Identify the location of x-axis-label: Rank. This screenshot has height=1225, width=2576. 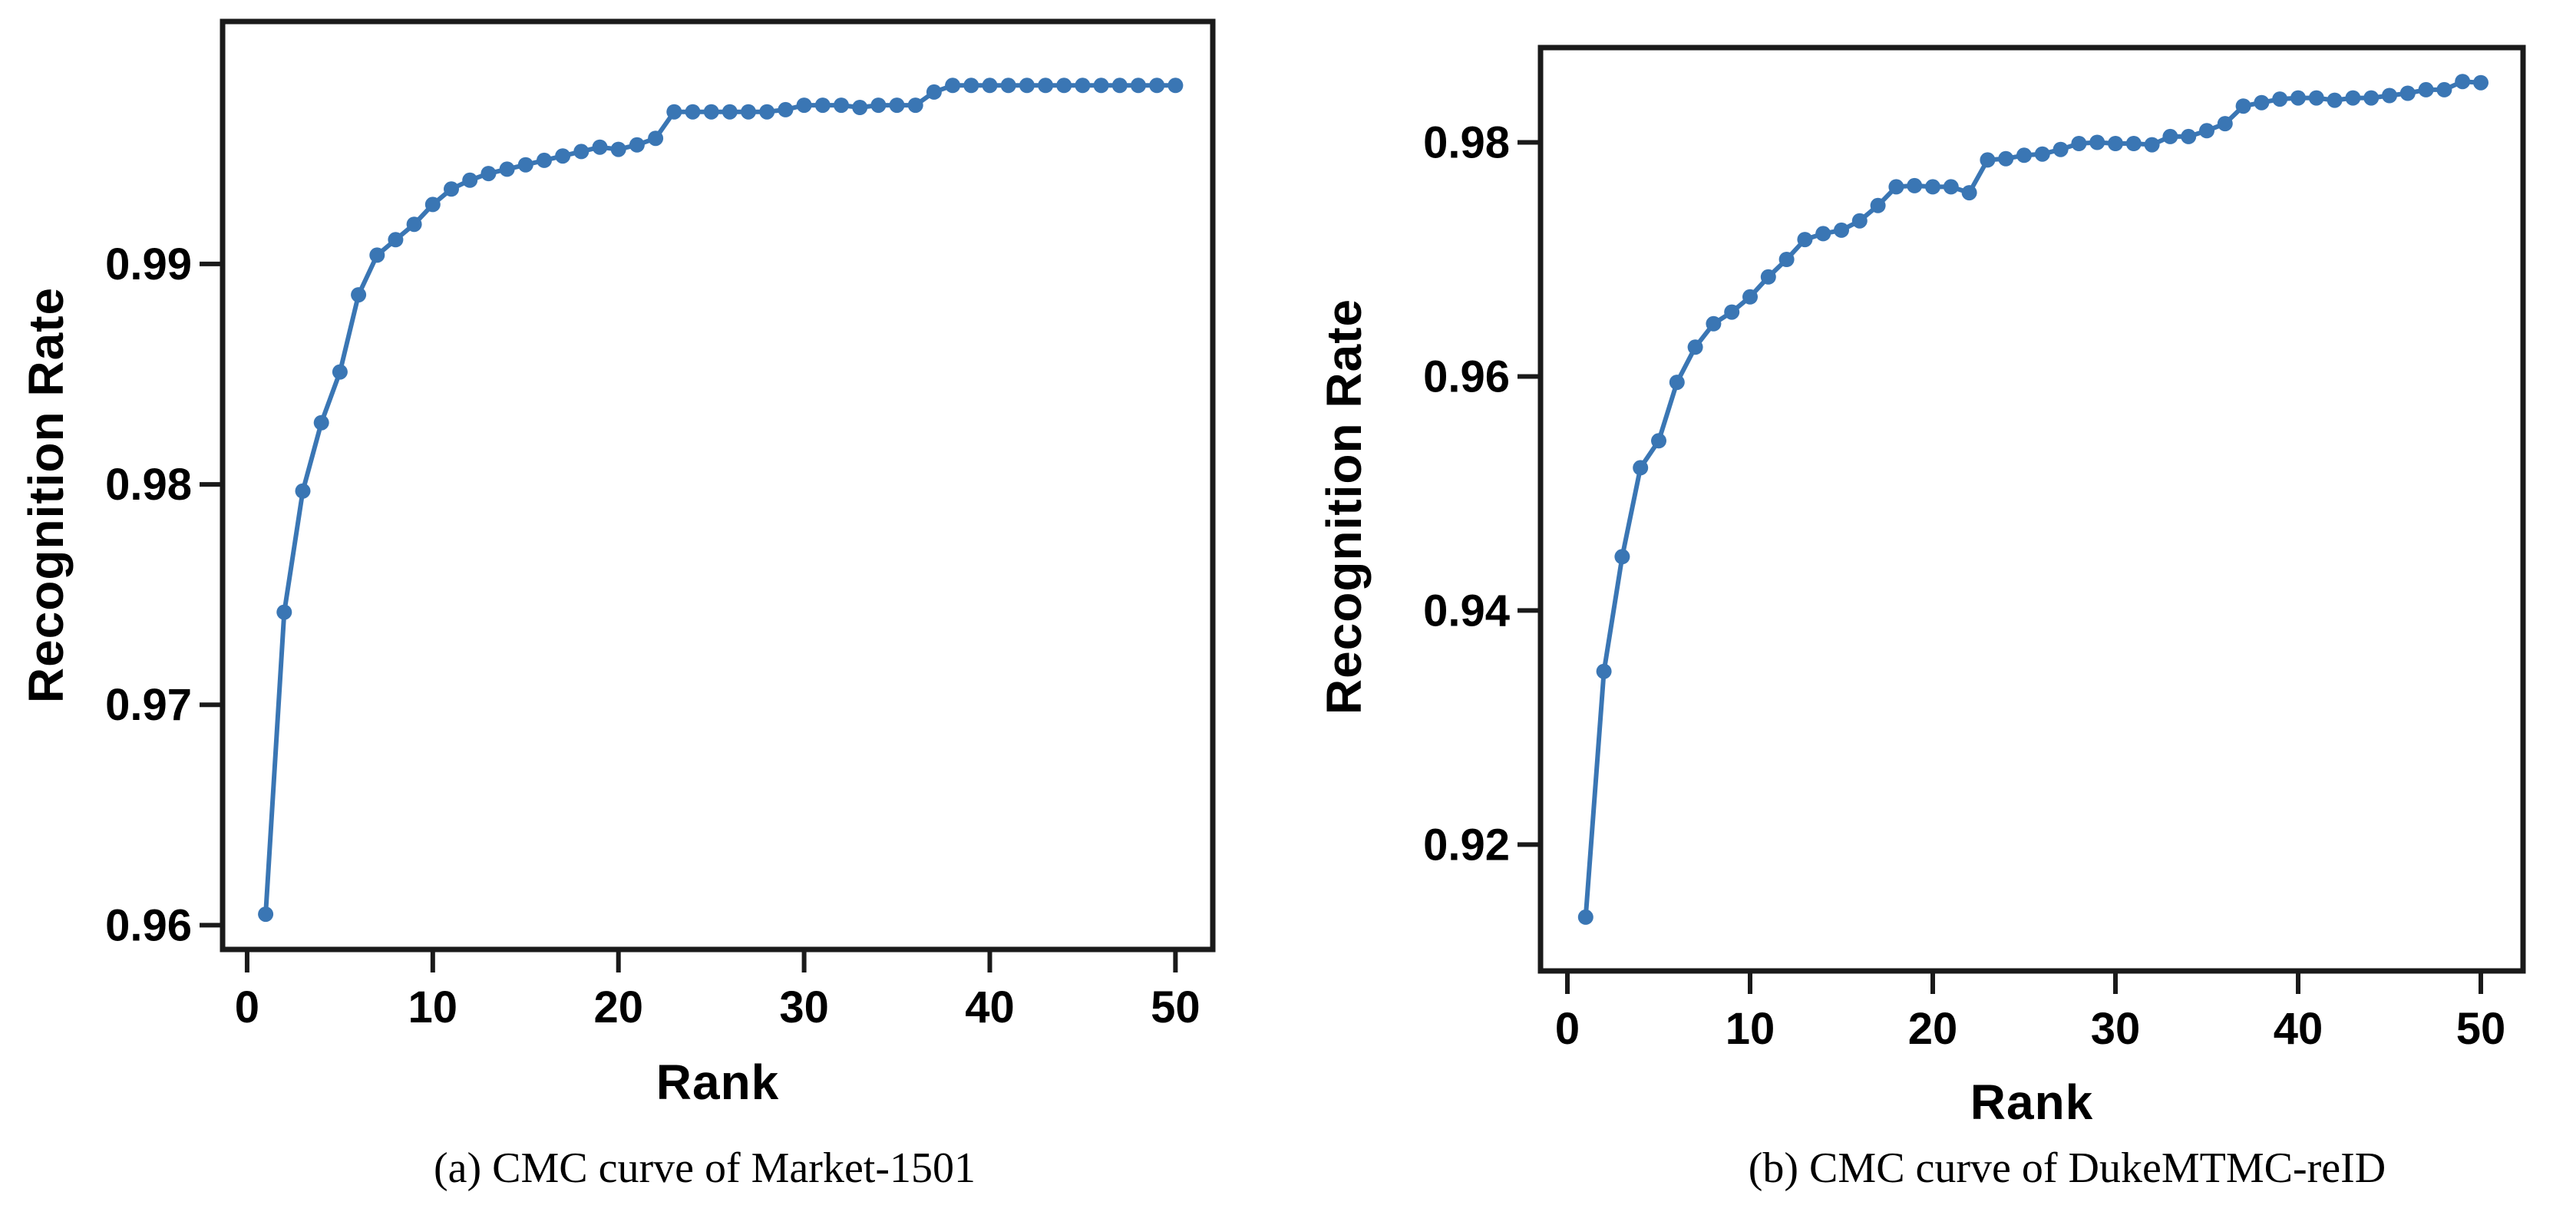
(2032, 1103).